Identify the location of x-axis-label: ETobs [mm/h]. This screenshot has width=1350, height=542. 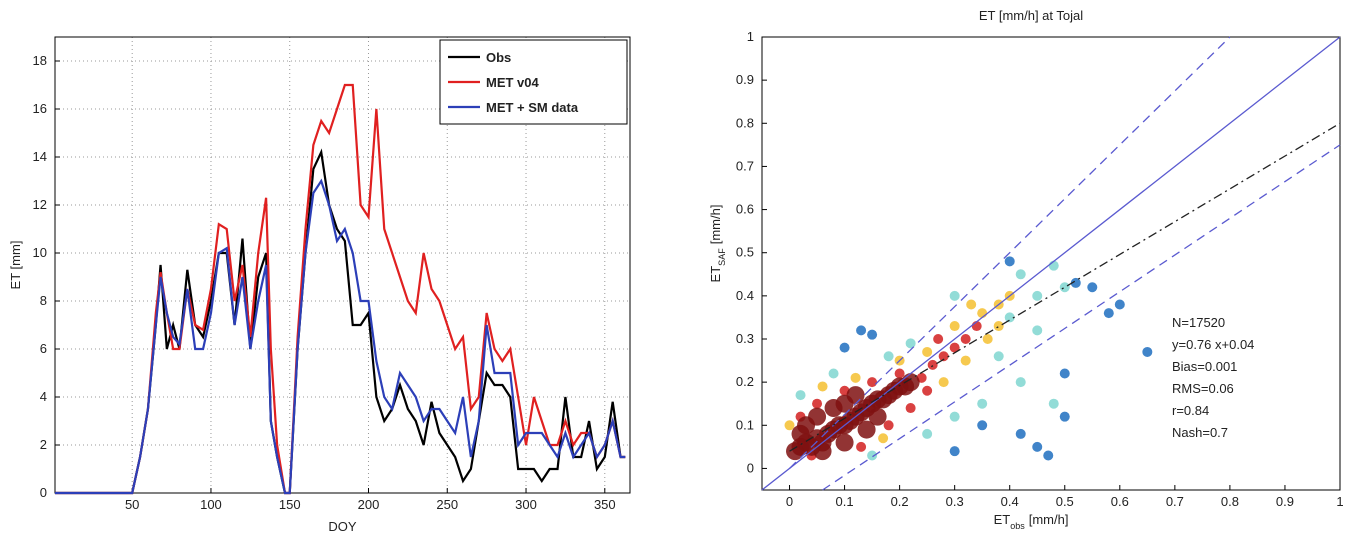
(1031, 521).